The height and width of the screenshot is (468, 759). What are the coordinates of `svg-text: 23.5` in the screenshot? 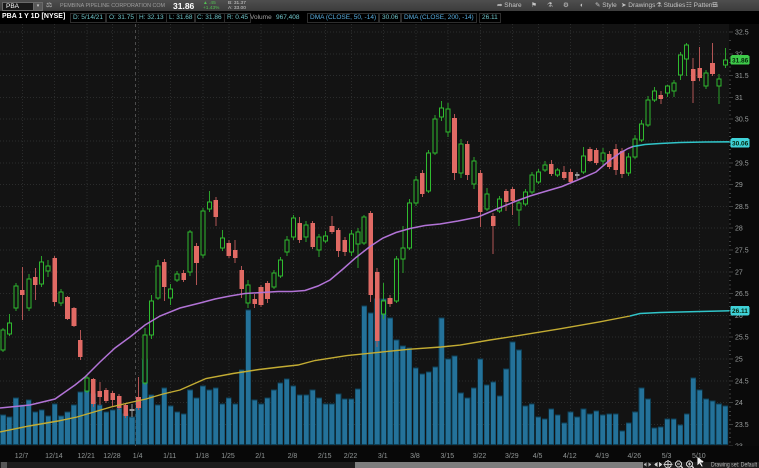 It's located at (742, 425).